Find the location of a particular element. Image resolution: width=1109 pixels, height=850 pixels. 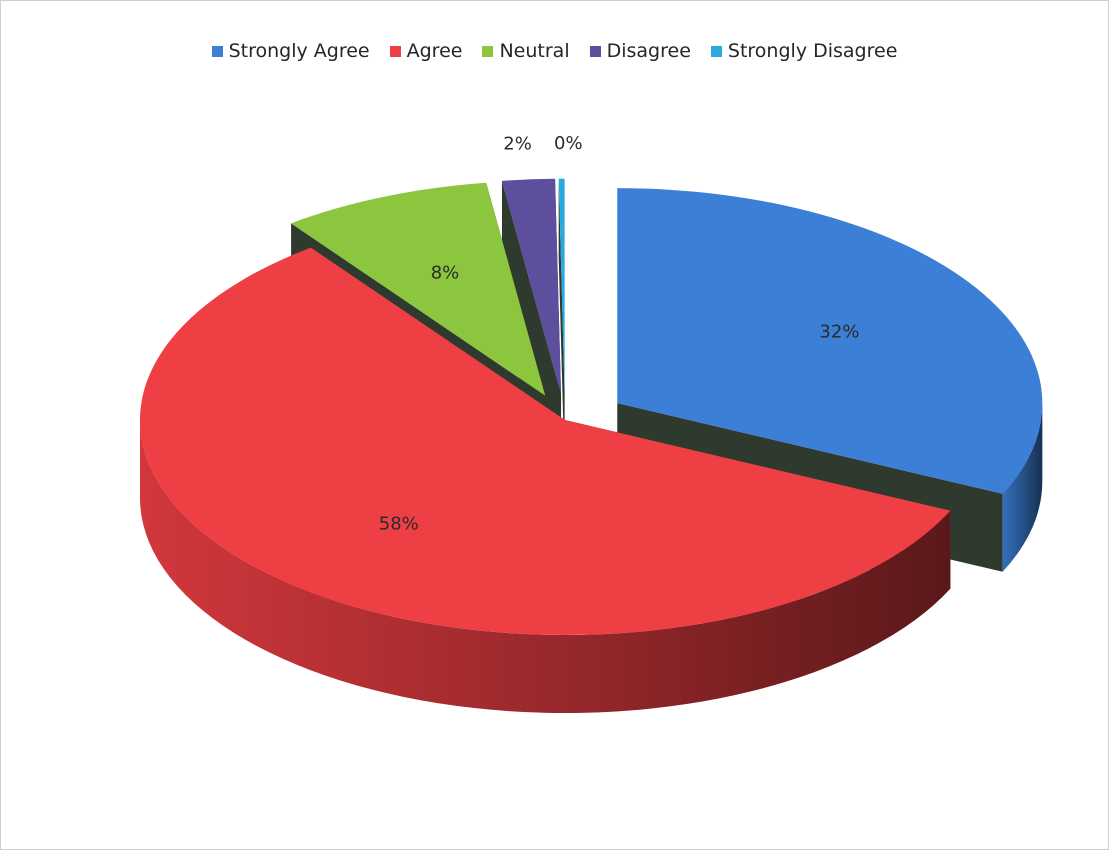

legend-item-strongly-agree: Strongly Agree is located at coordinates (290, 51).